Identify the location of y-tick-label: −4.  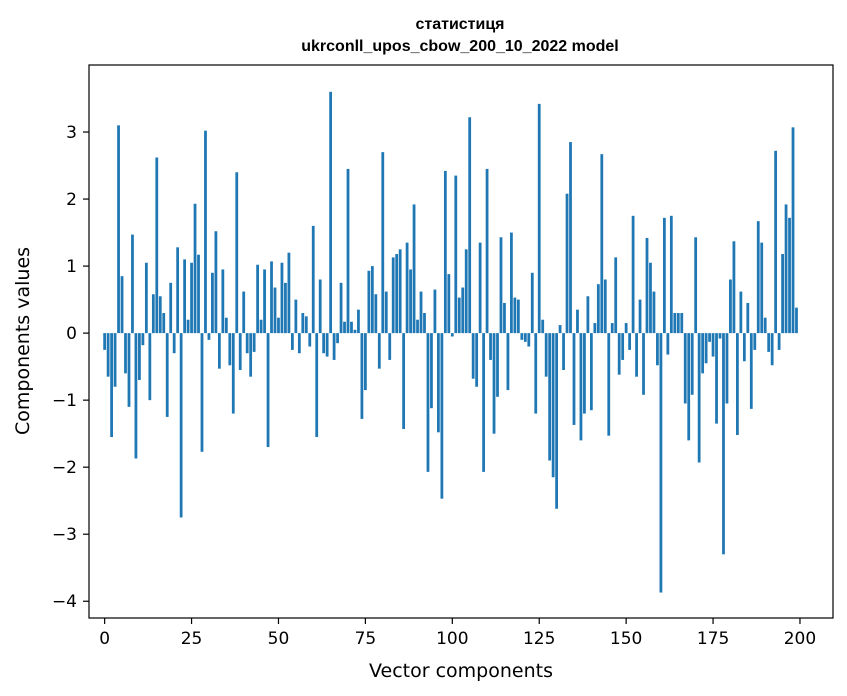
(64, 602).